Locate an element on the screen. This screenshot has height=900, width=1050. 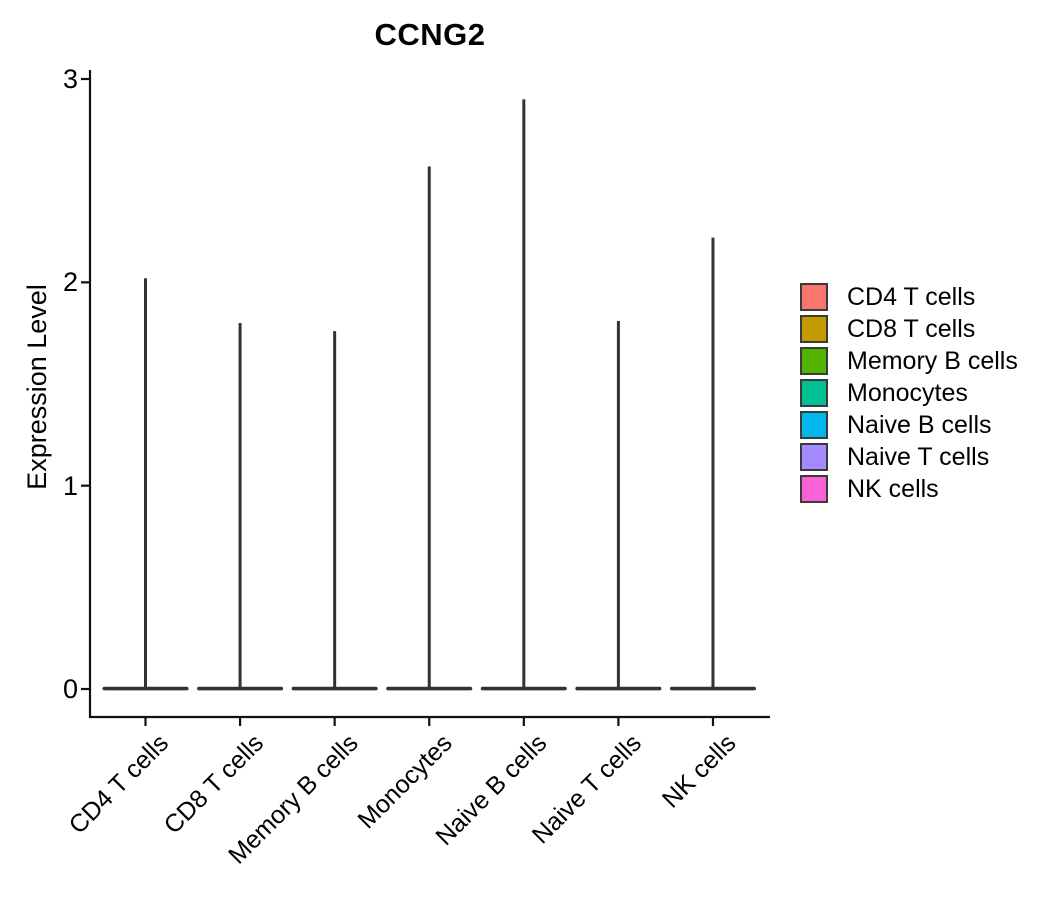
legend-item-cd4-t-cells: CD4 T cells is located at coordinates (909, 297).